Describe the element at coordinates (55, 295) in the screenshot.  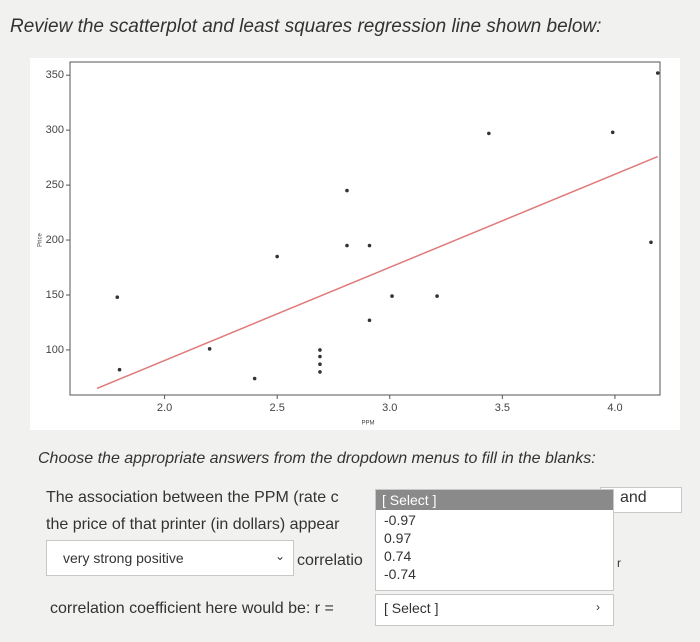
I see `y-tick-label: 150` at that location.